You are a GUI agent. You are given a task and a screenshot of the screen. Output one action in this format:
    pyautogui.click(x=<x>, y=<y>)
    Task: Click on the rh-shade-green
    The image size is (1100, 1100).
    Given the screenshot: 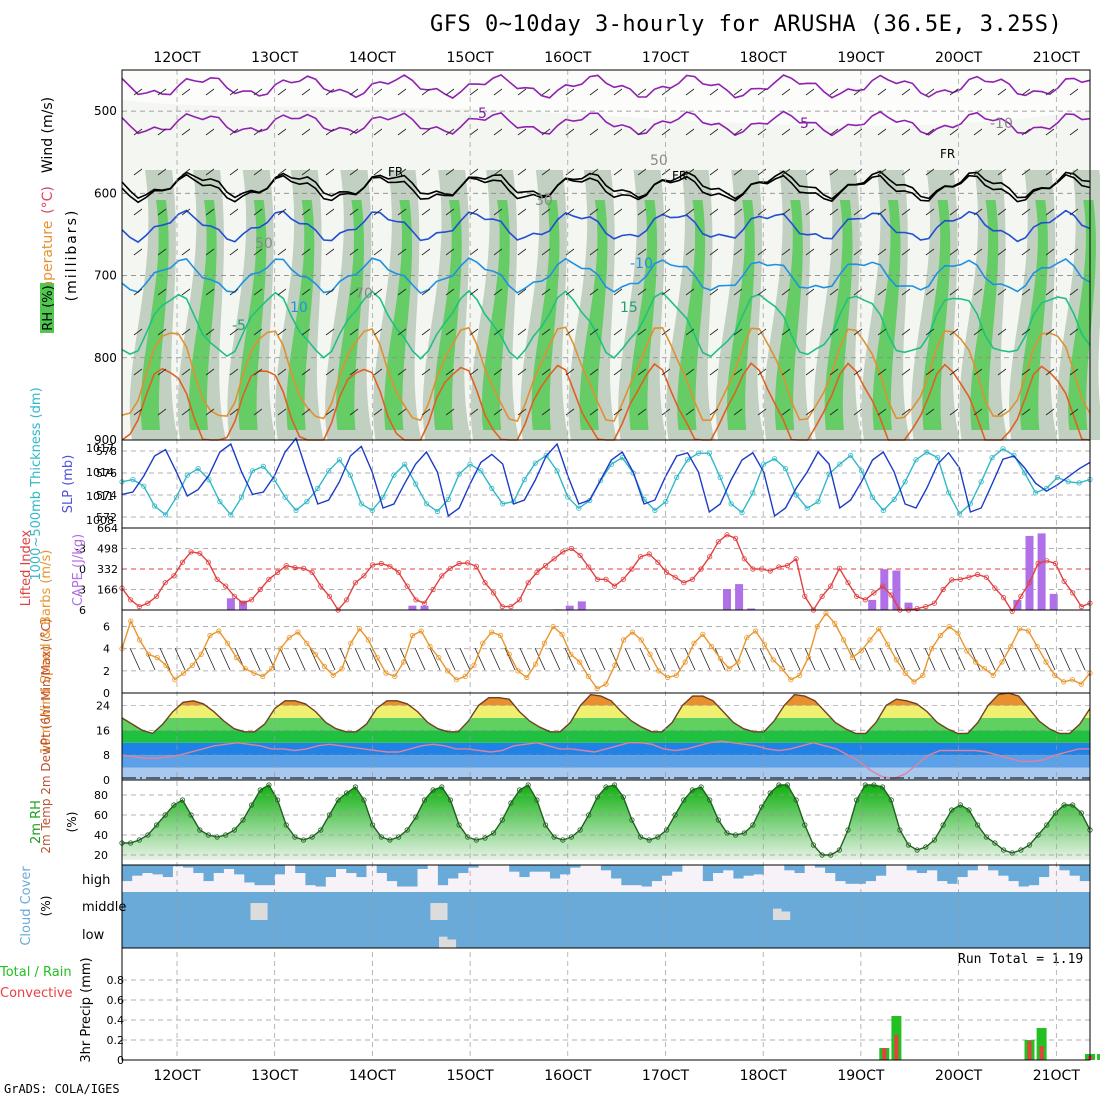 What is the action you would take?
    pyautogui.click(x=202, y=315)
    